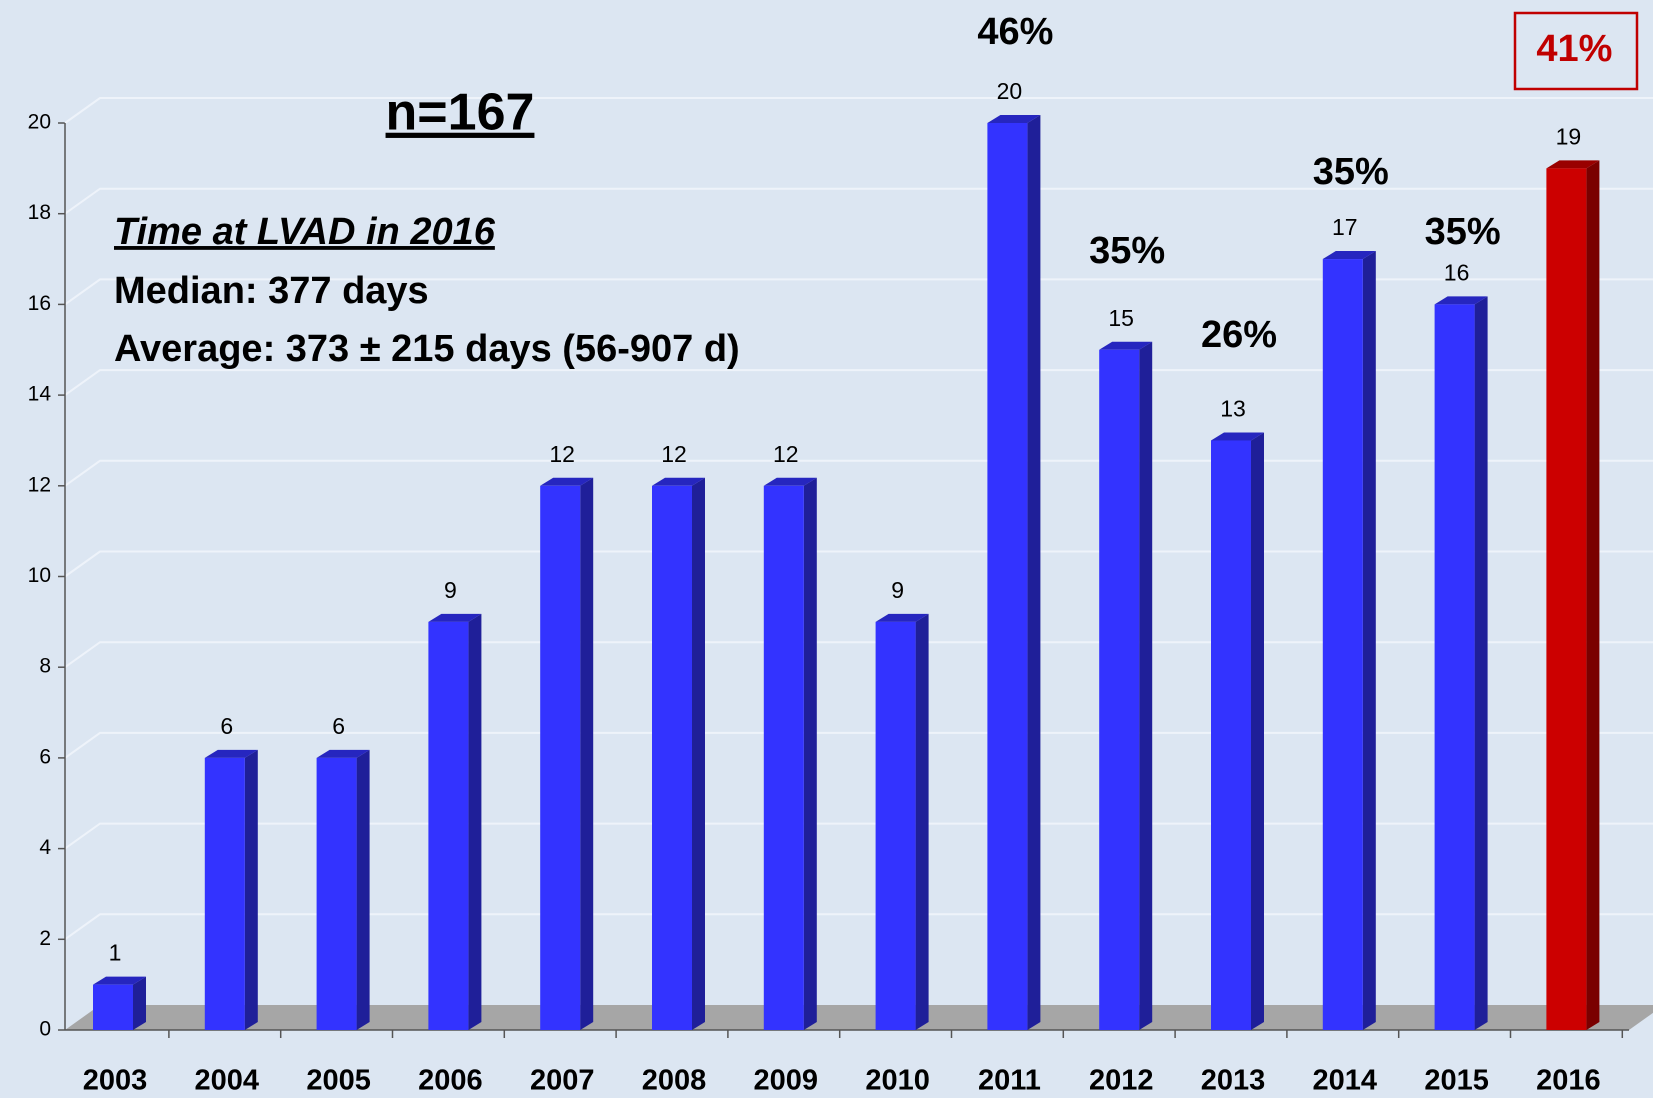 The width and height of the screenshot is (1653, 1098). What do you see at coordinates (562, 1081) in the screenshot?
I see `x-tick-label: 2007` at bounding box center [562, 1081].